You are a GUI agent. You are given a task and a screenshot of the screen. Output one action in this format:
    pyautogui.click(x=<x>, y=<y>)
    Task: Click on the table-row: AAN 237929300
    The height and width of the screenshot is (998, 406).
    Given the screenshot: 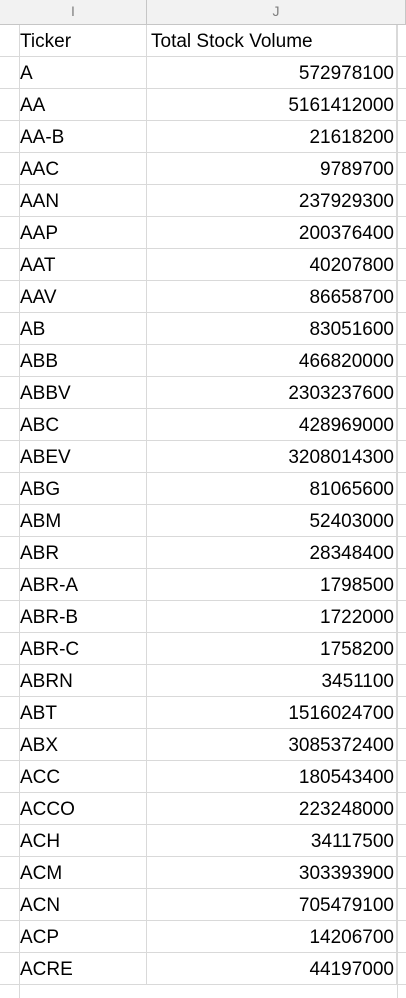 What is the action you would take?
    pyautogui.click(x=203, y=201)
    